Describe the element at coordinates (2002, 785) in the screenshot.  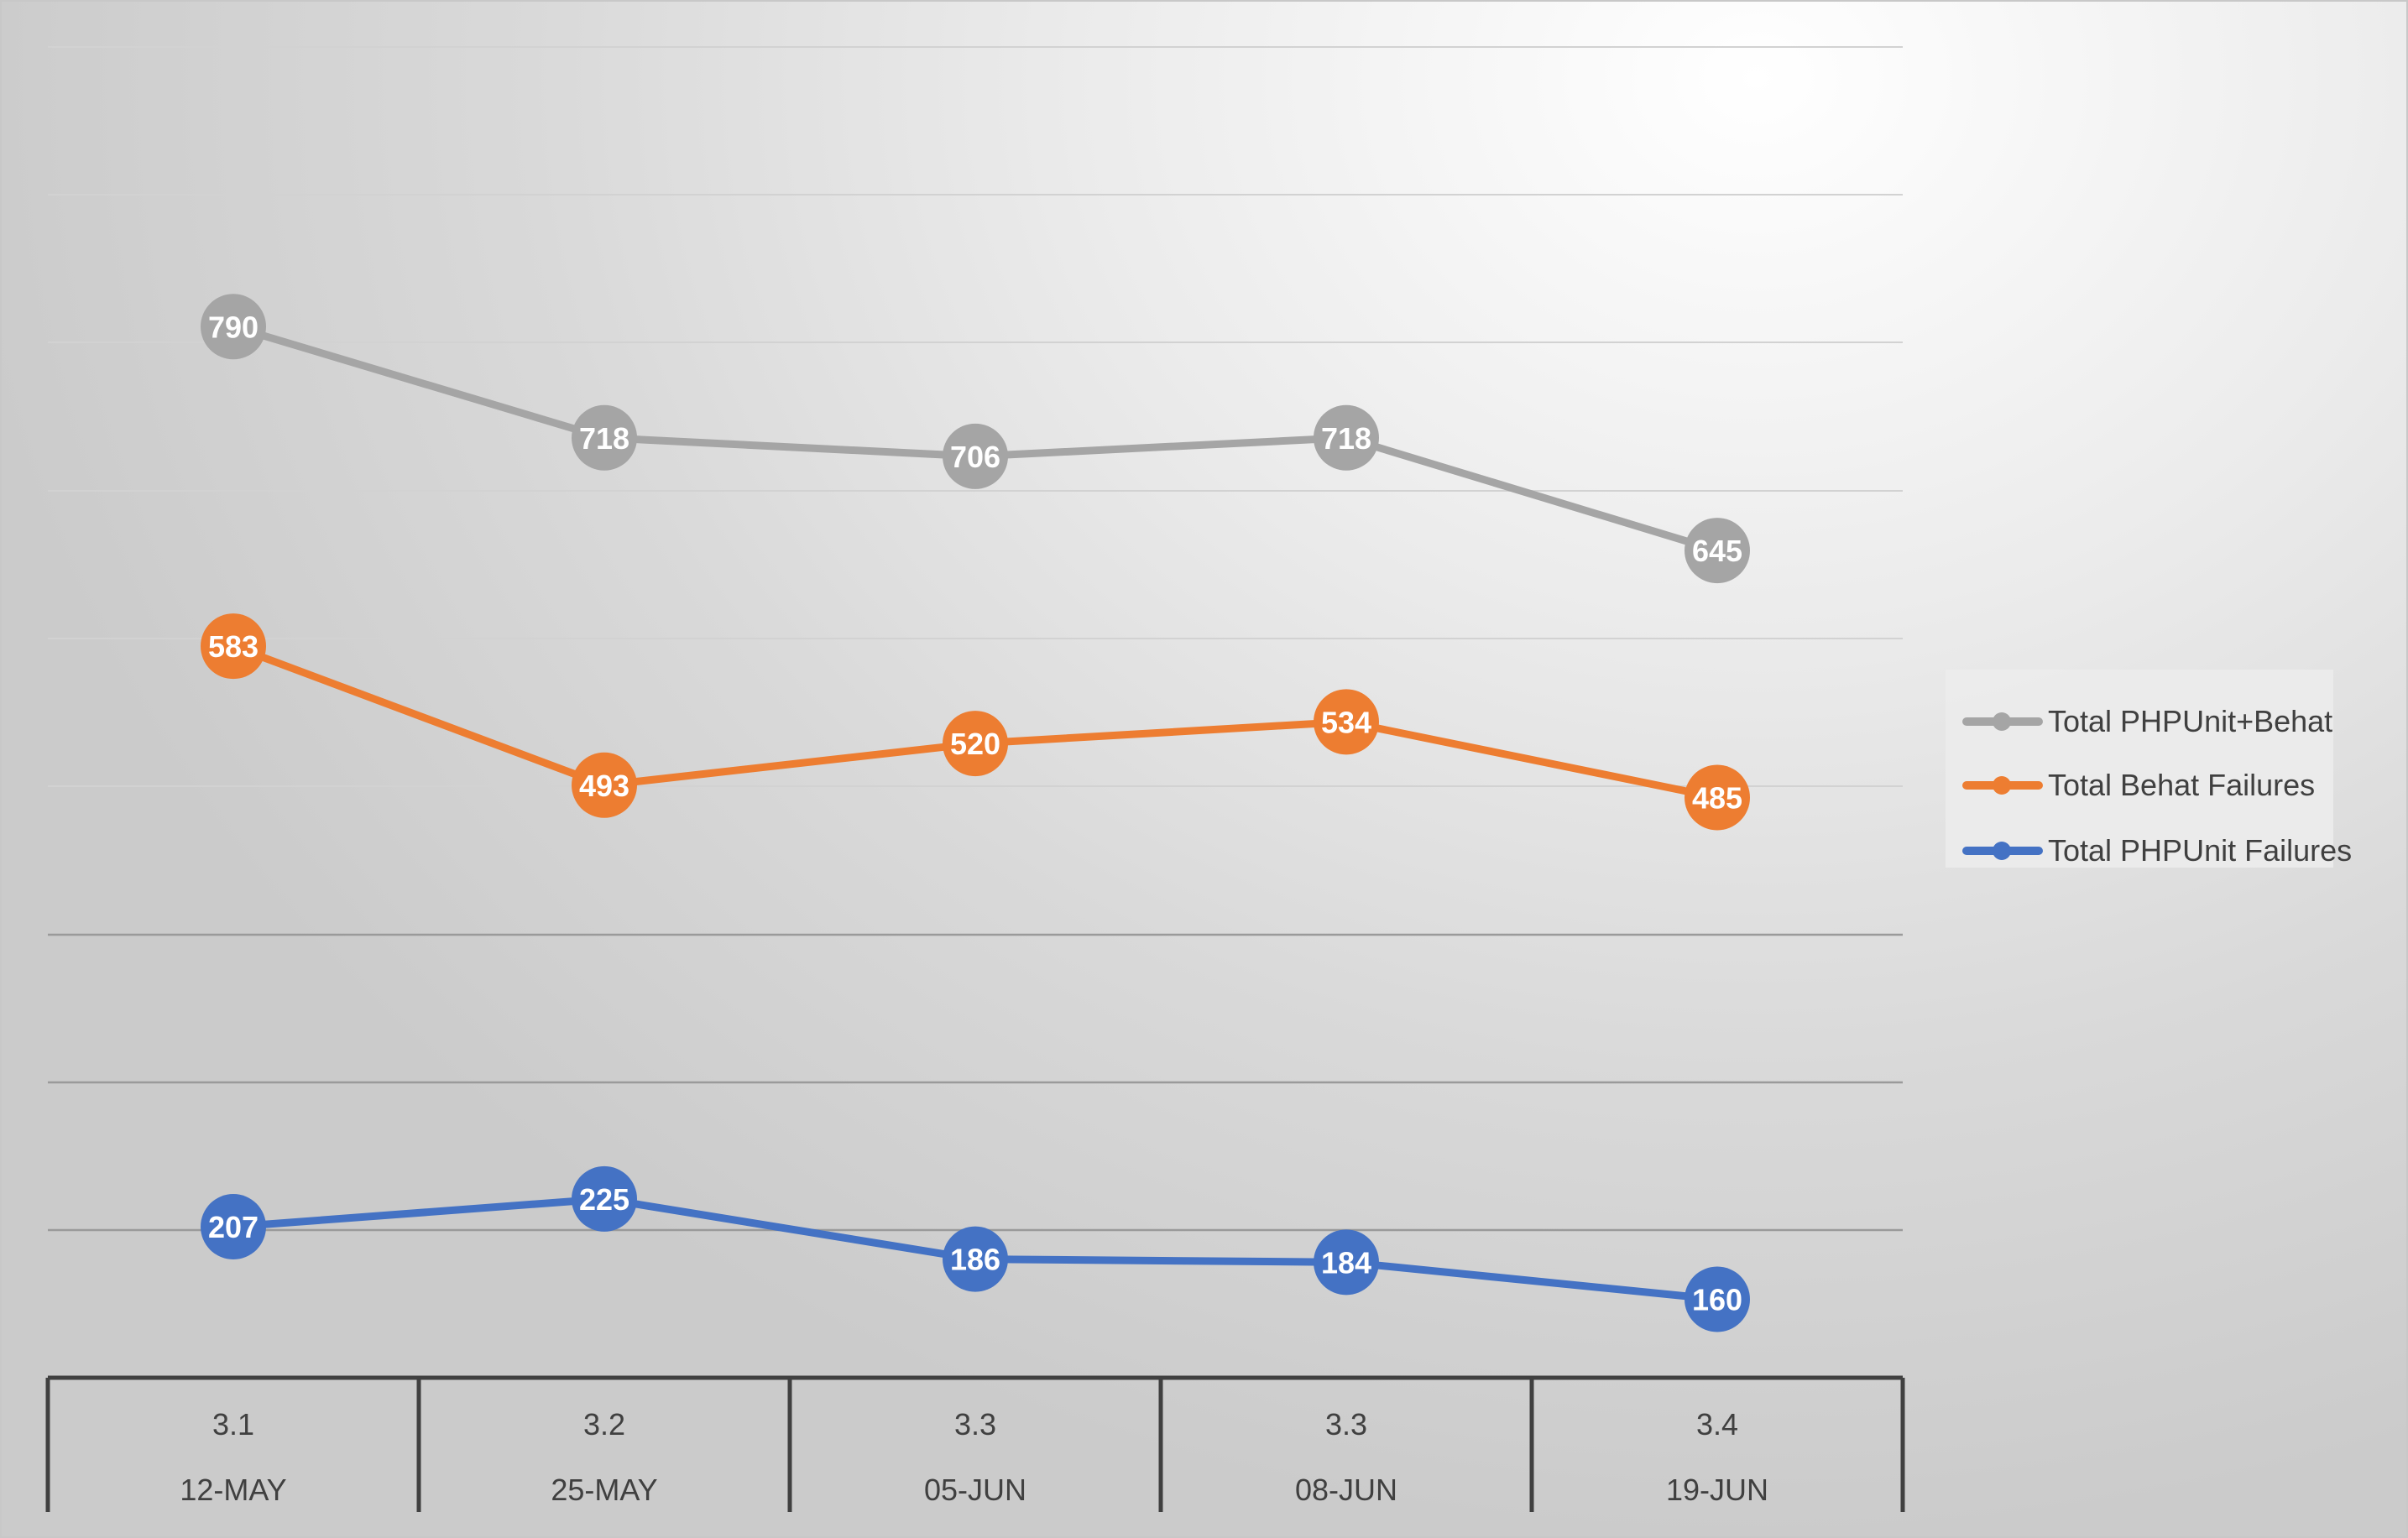
I see `legend-swatch-orange` at that location.